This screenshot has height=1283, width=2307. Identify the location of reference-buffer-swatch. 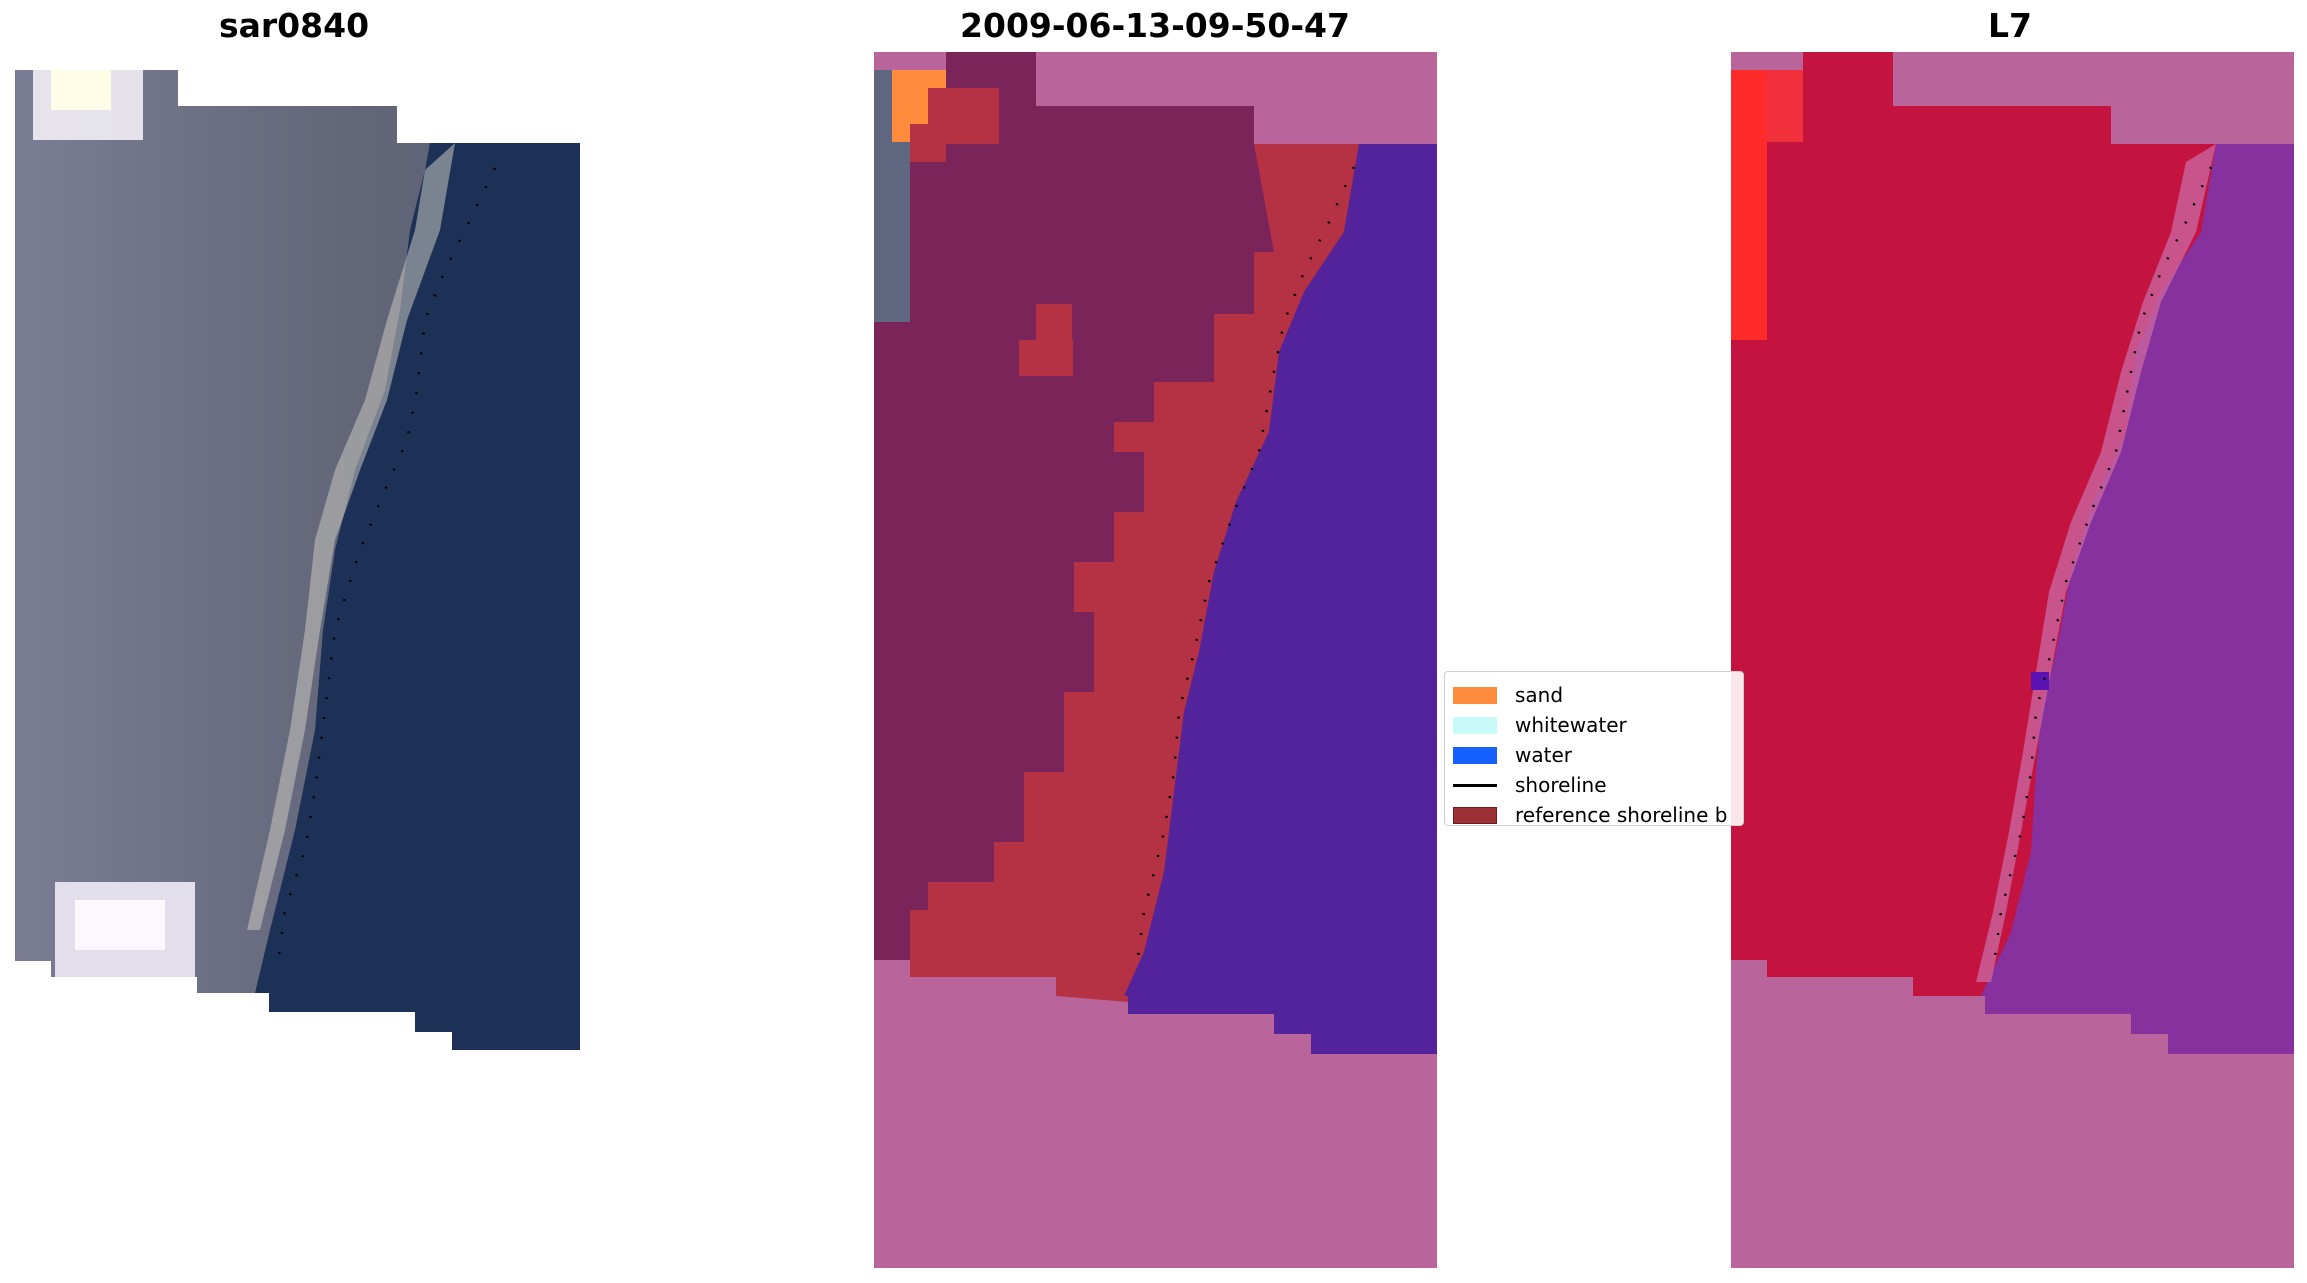
(1475, 815).